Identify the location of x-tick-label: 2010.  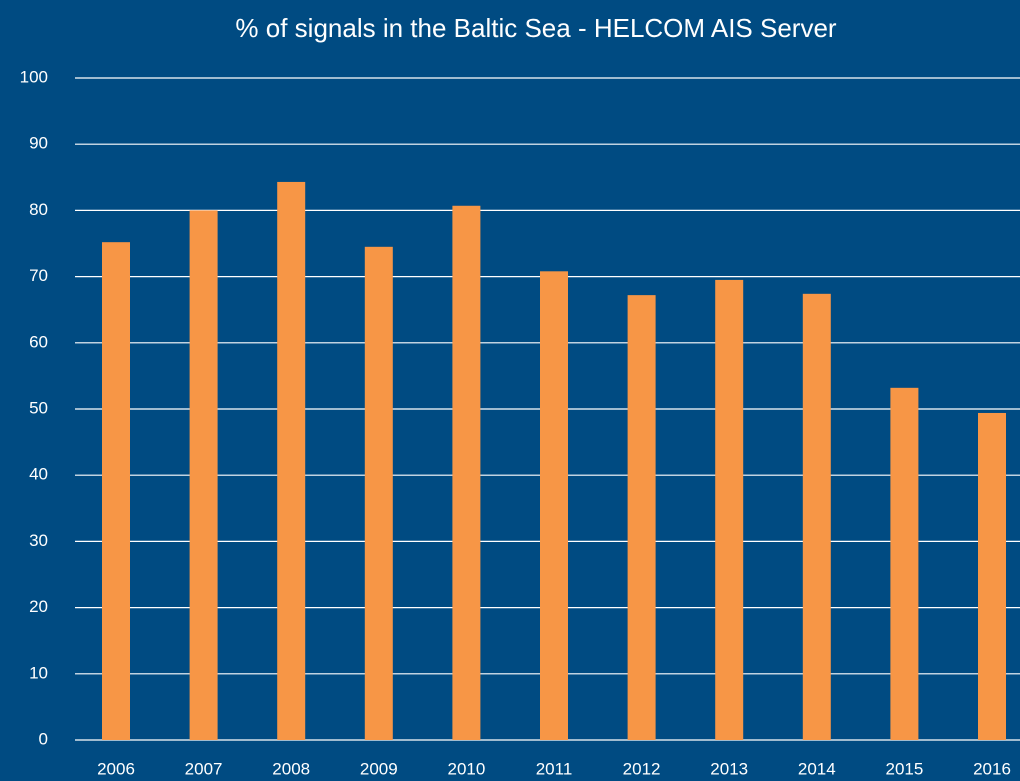
(466, 768).